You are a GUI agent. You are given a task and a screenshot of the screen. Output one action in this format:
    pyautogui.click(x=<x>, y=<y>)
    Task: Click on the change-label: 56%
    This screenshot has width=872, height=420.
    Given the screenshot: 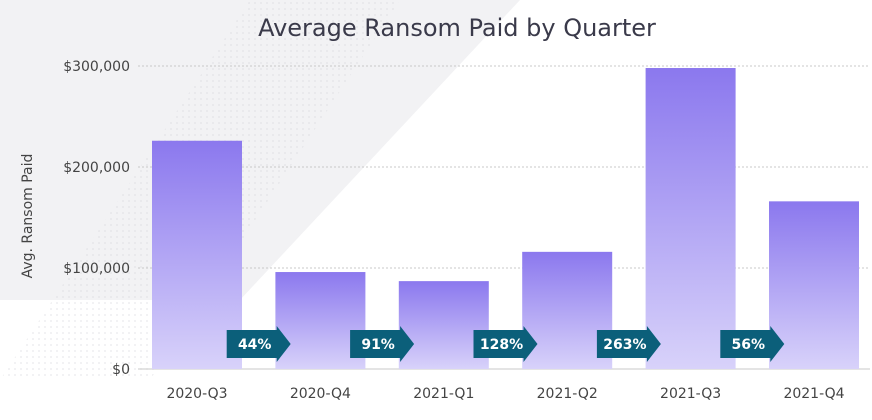 What is the action you would take?
    pyautogui.click(x=749, y=345)
    